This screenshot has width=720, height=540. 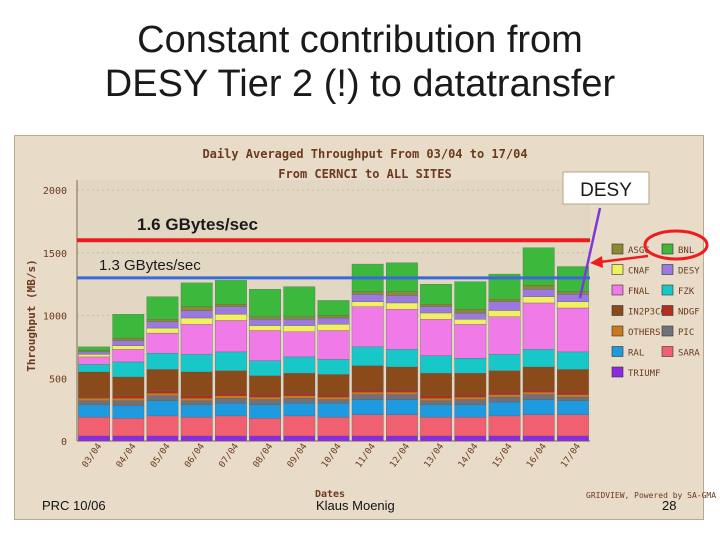 What do you see at coordinates (667, 331) in the screenshot?
I see `legend-swatch-pic` at bounding box center [667, 331].